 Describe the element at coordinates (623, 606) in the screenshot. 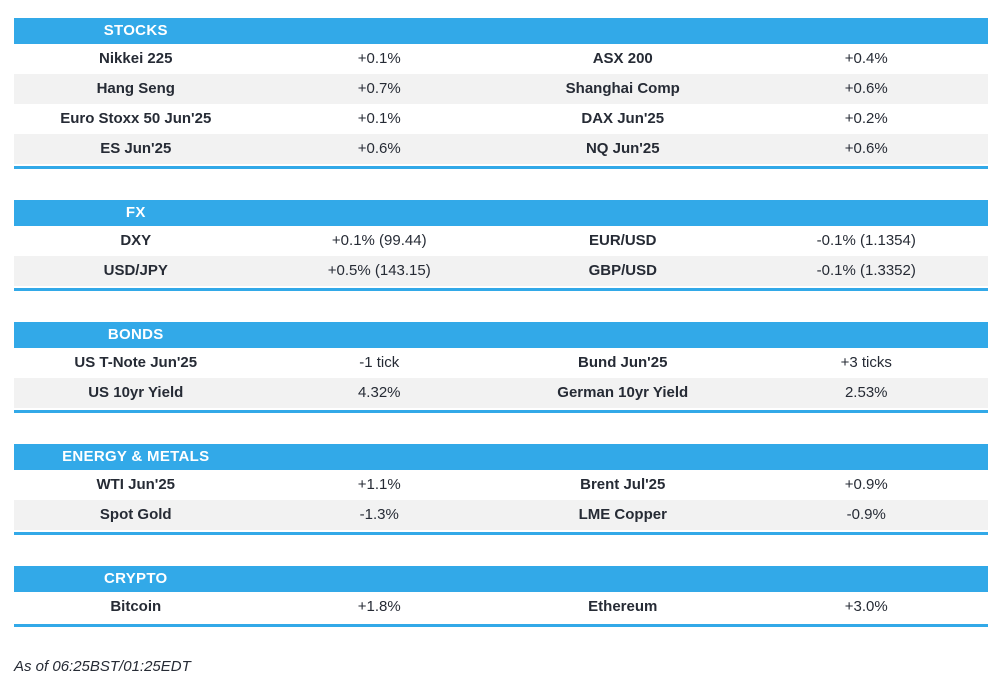

I see `instrument-name: Ethereum` at that location.